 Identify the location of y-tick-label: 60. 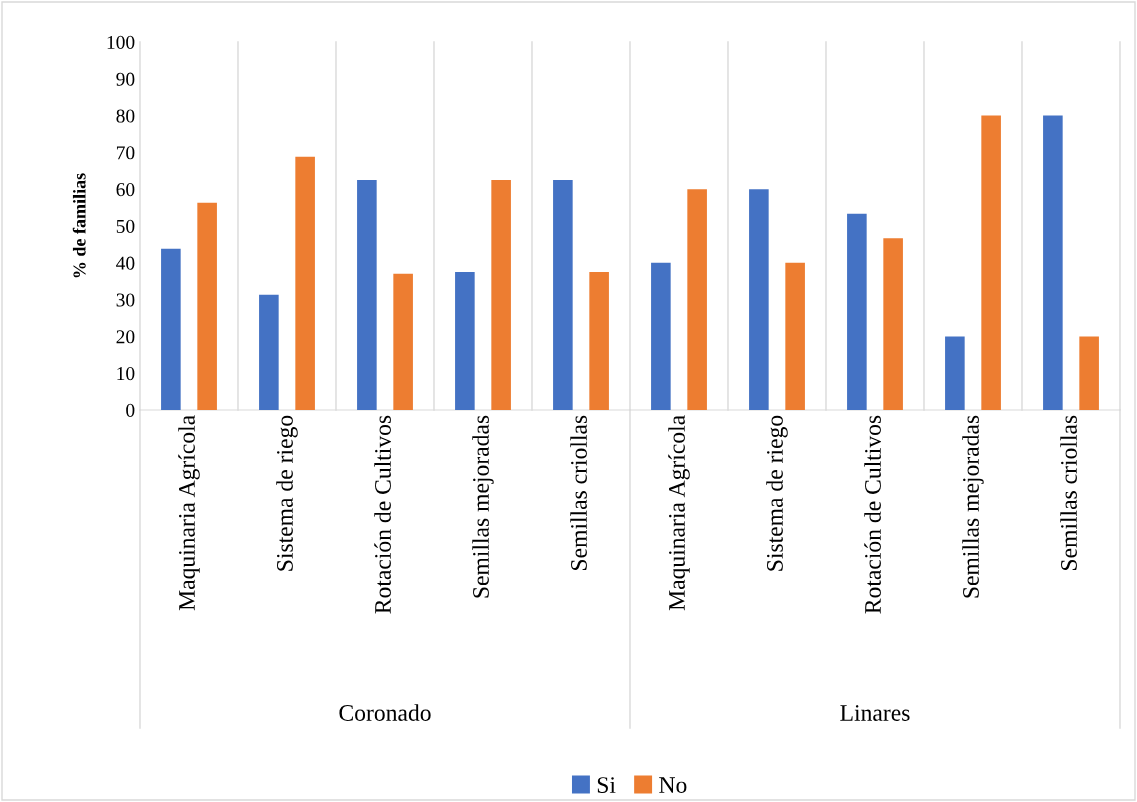
(125, 190).